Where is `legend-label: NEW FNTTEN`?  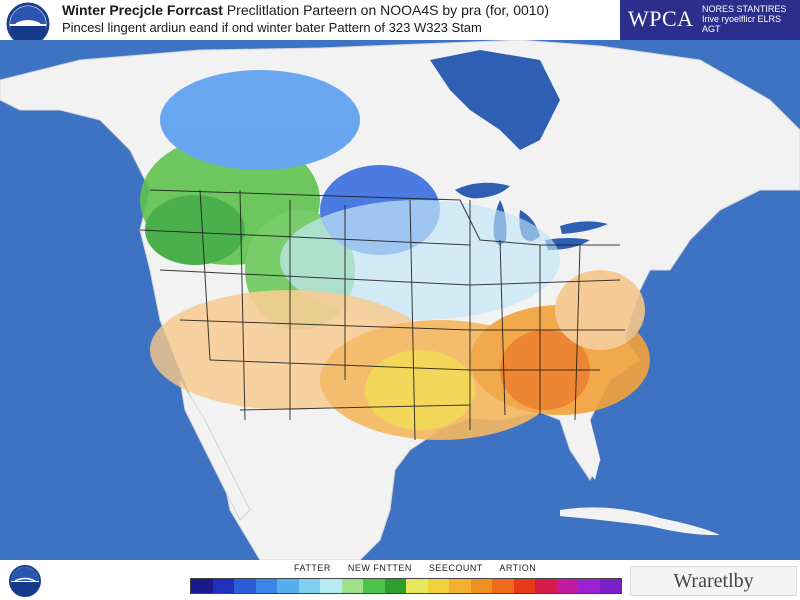 legend-label: NEW FNTTEN is located at coordinates (379, 568).